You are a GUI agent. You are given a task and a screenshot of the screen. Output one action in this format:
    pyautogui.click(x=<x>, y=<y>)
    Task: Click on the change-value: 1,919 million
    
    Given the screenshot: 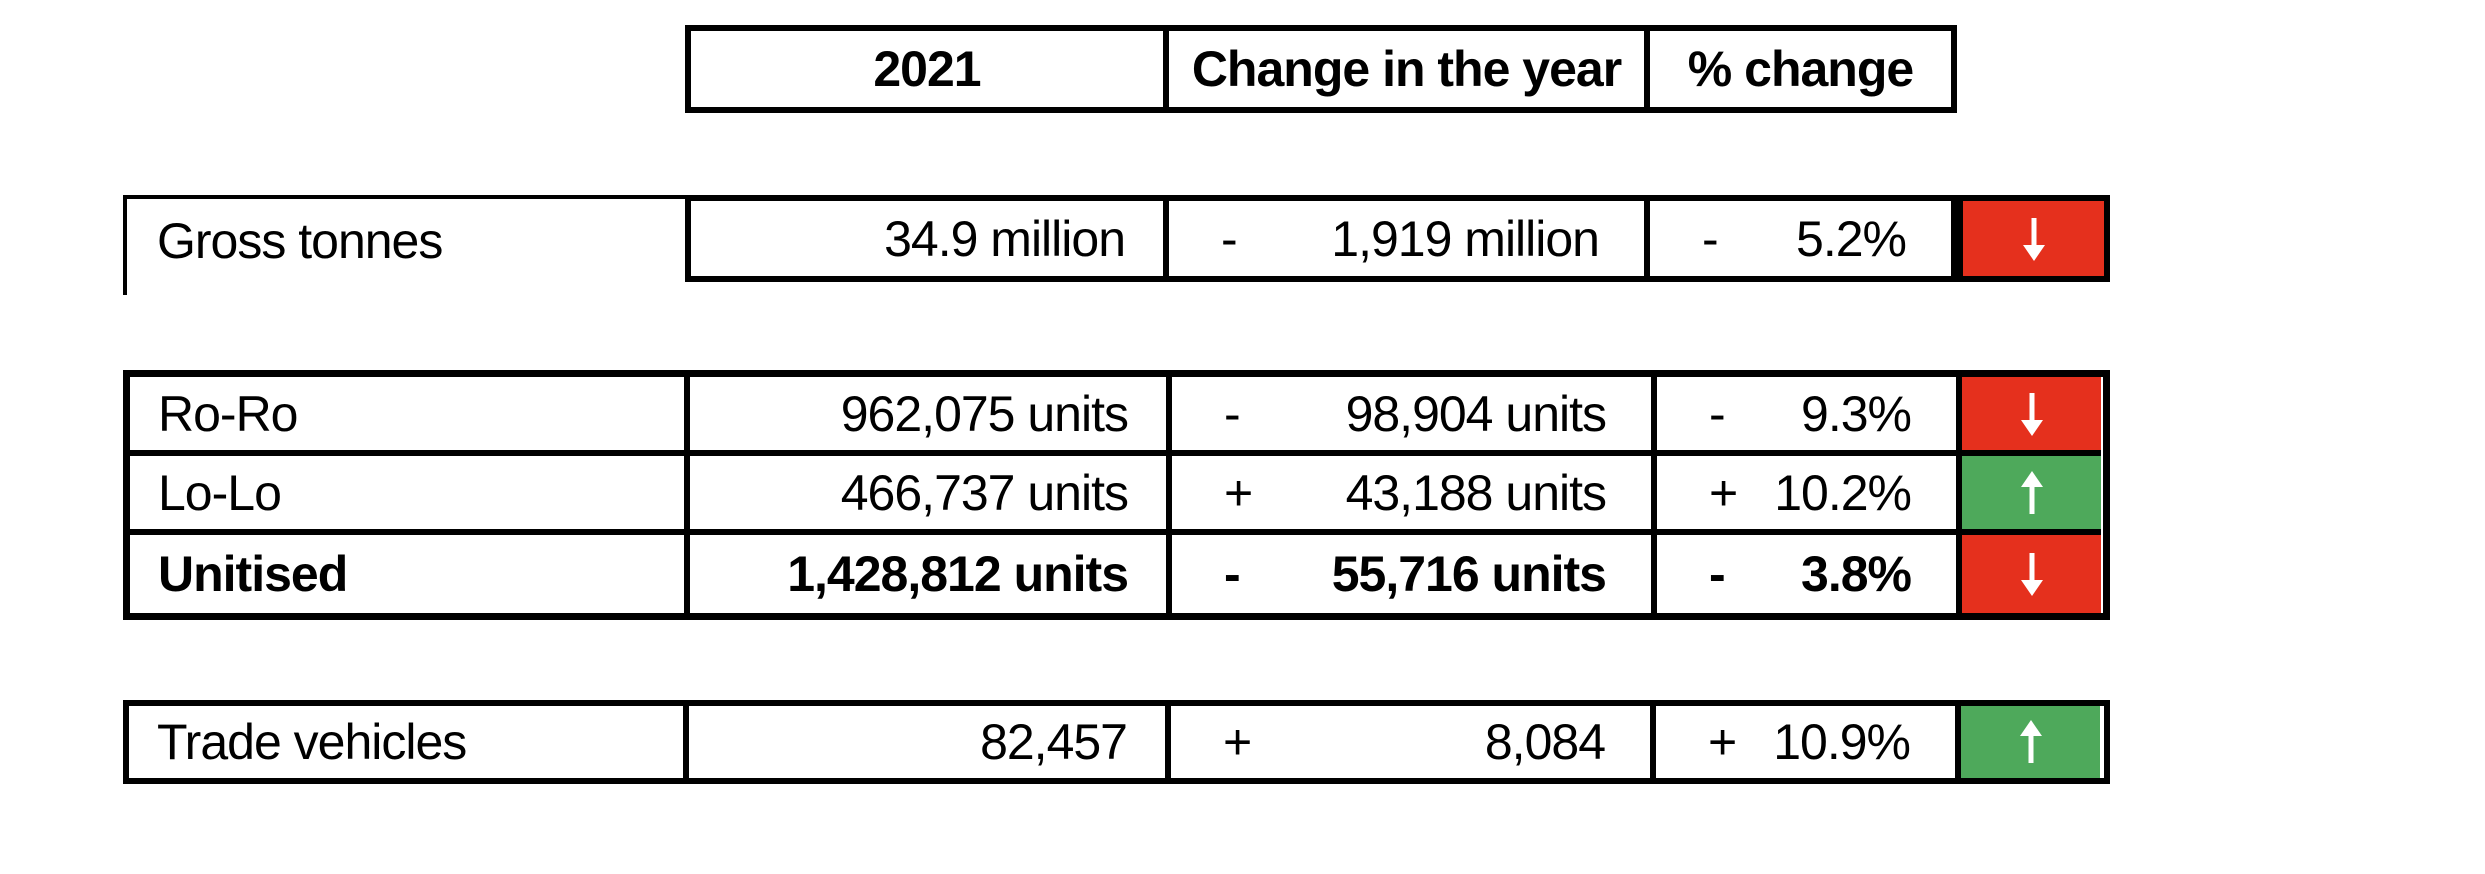 What is the action you would take?
    pyautogui.click(x=1465, y=238)
    